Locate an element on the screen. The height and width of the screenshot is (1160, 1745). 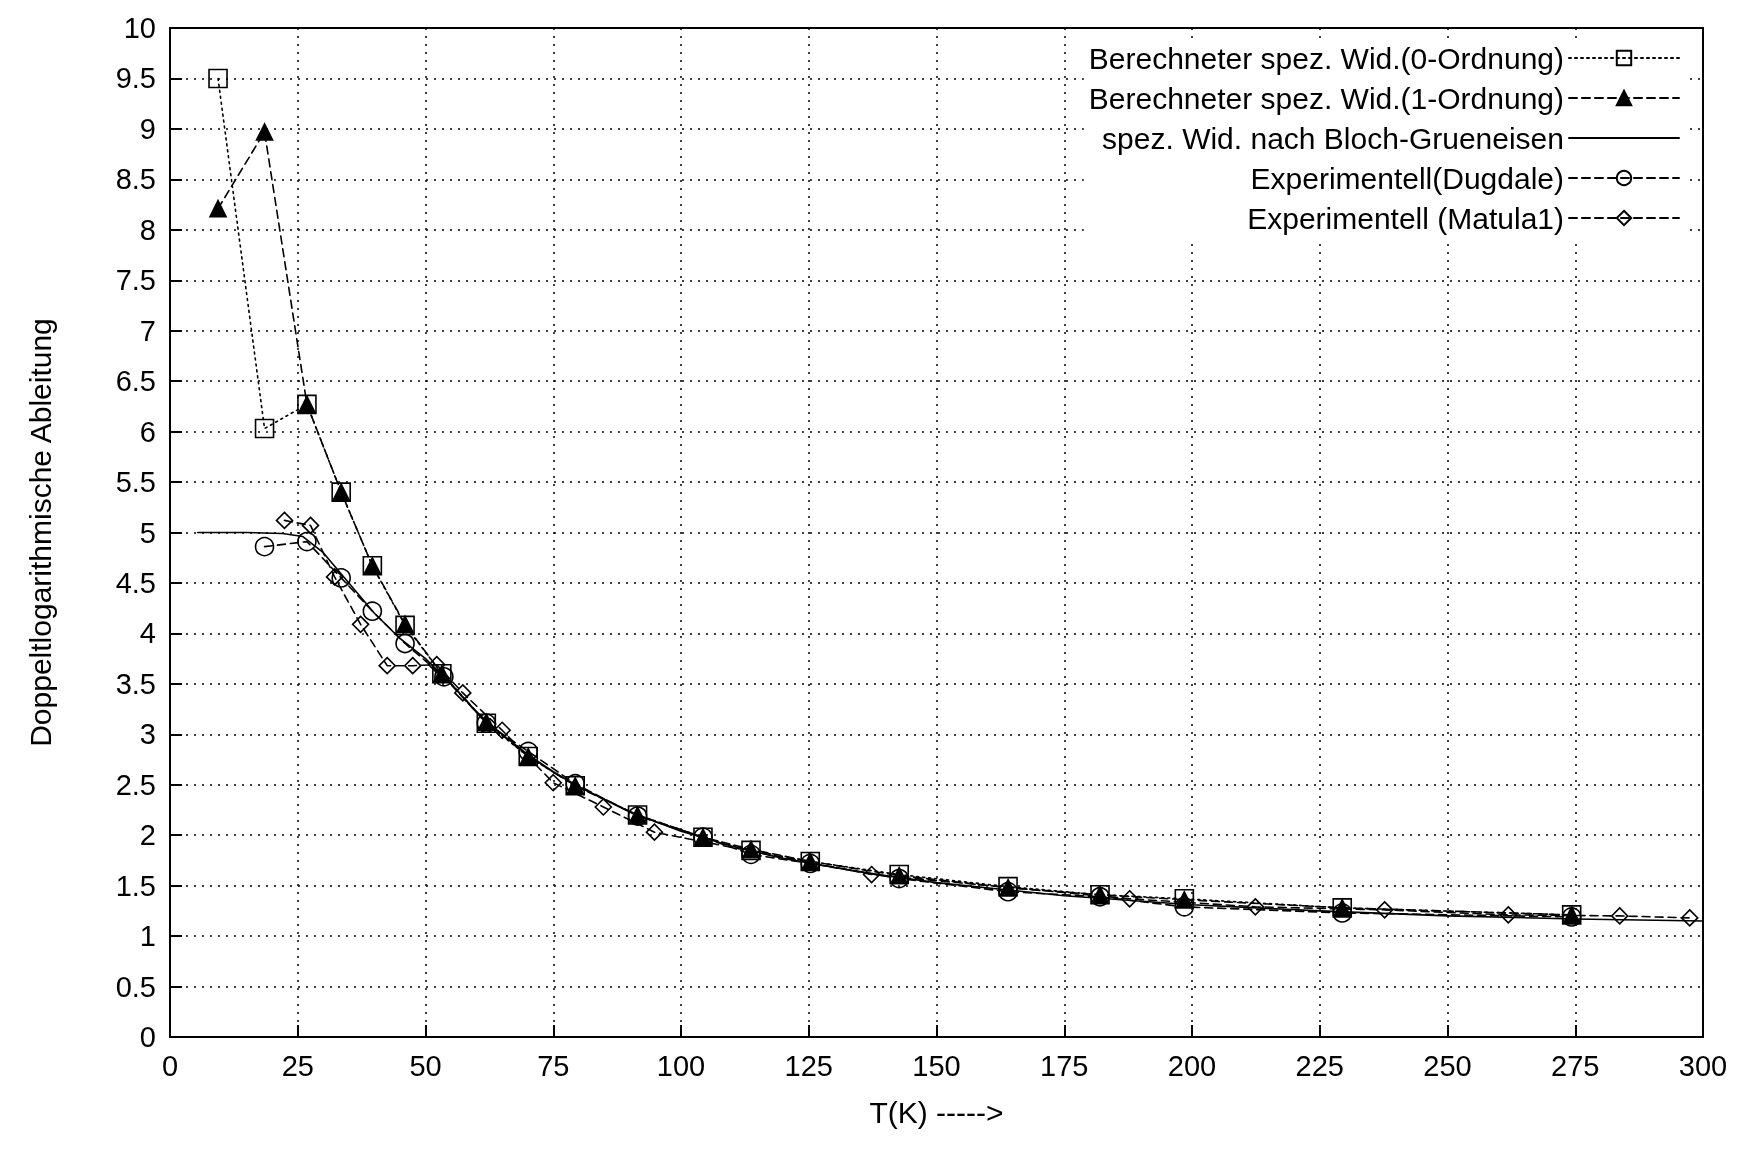
y-tick-label: 0 is located at coordinates (147, 1037).